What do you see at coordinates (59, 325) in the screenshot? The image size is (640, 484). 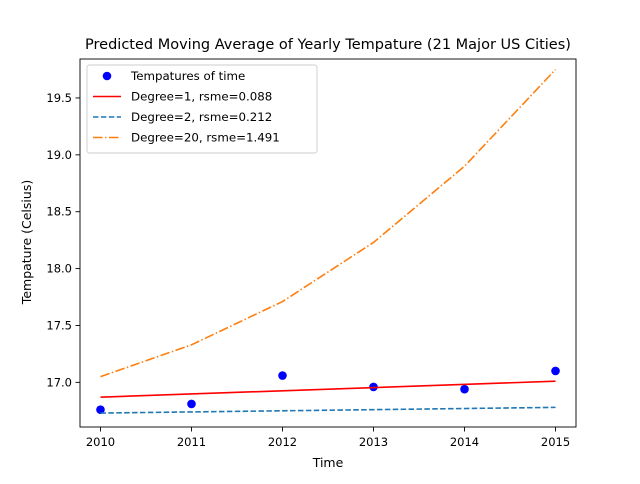 I see `y-tick-label: 17.5` at bounding box center [59, 325].